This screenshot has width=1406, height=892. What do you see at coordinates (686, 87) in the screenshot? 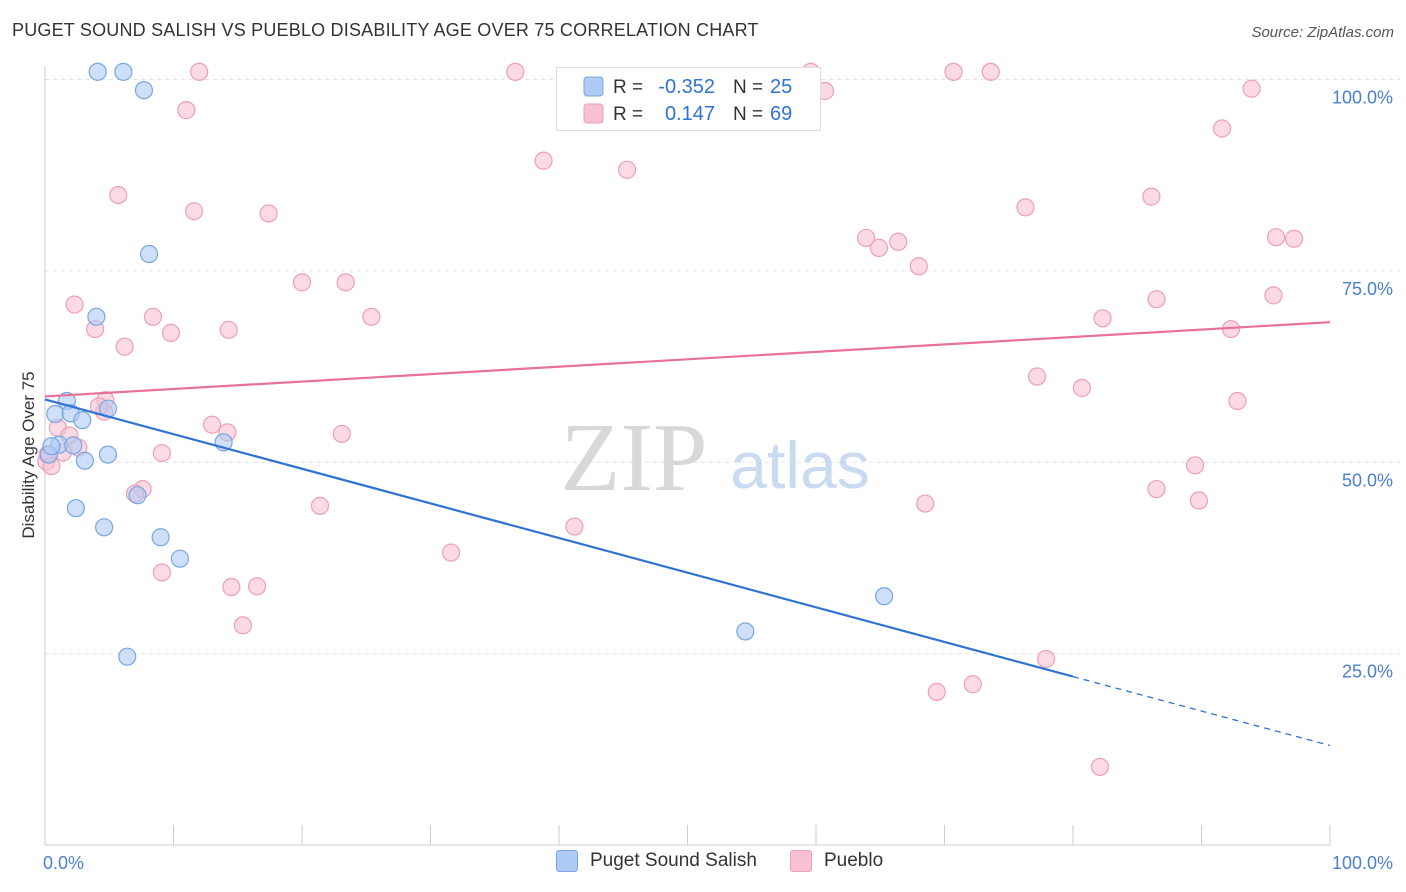
I see `legend-r-value-1: -0.352` at bounding box center [686, 87].